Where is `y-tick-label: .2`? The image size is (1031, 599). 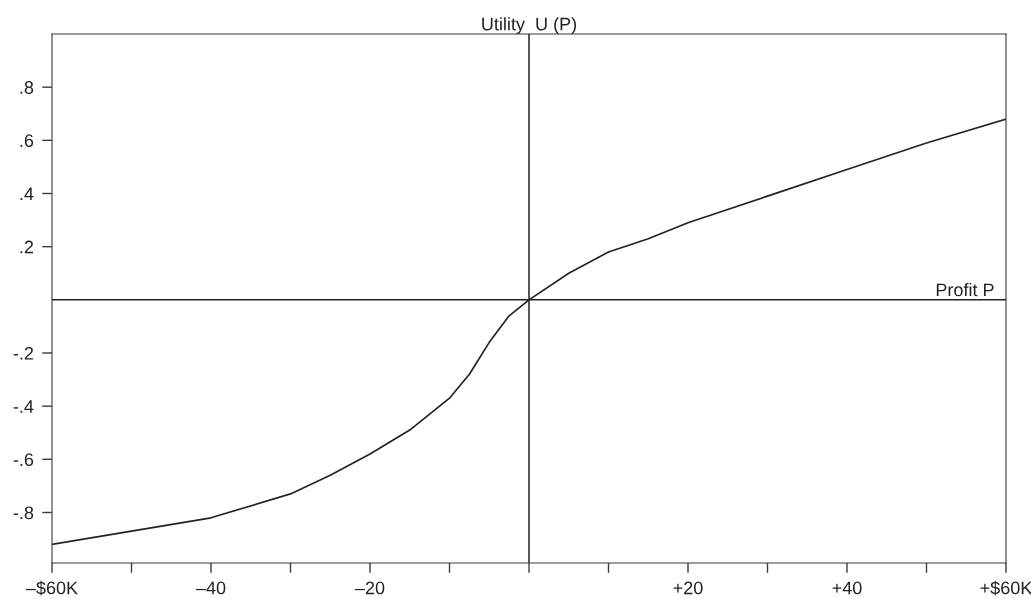
y-tick-label: .2 is located at coordinates (27, 247).